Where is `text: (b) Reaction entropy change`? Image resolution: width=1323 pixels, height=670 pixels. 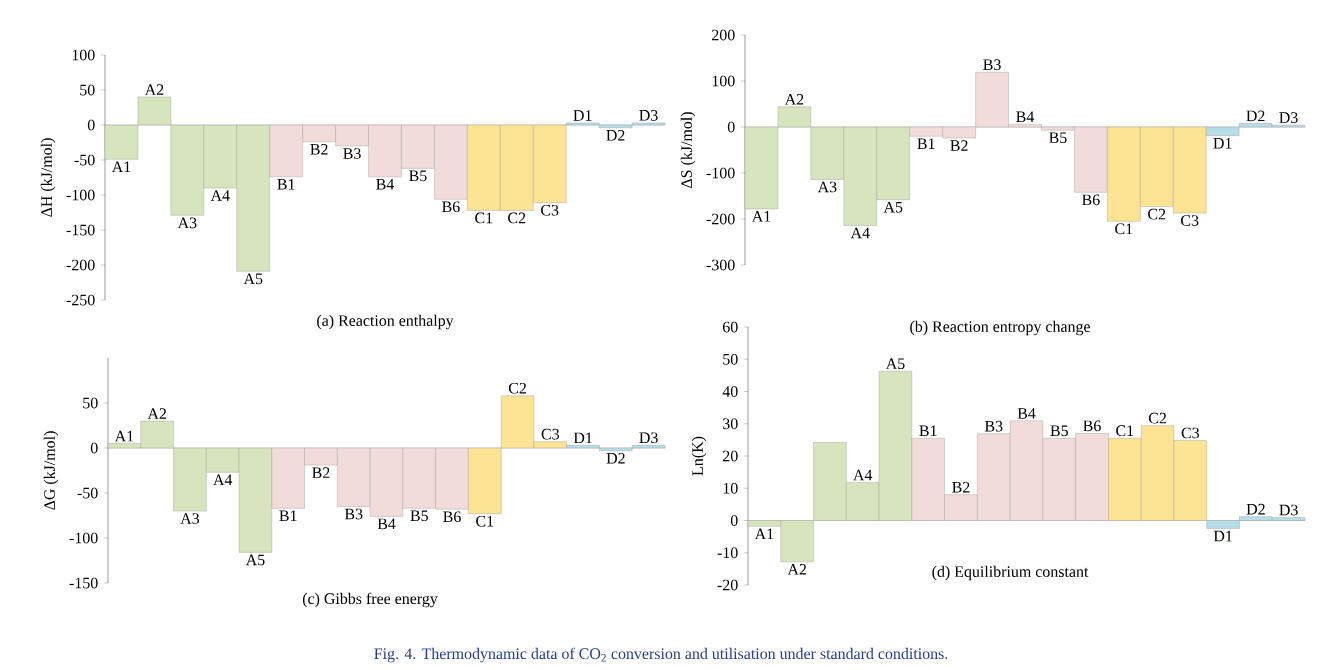 text: (b) Reaction entropy change is located at coordinates (1000, 328).